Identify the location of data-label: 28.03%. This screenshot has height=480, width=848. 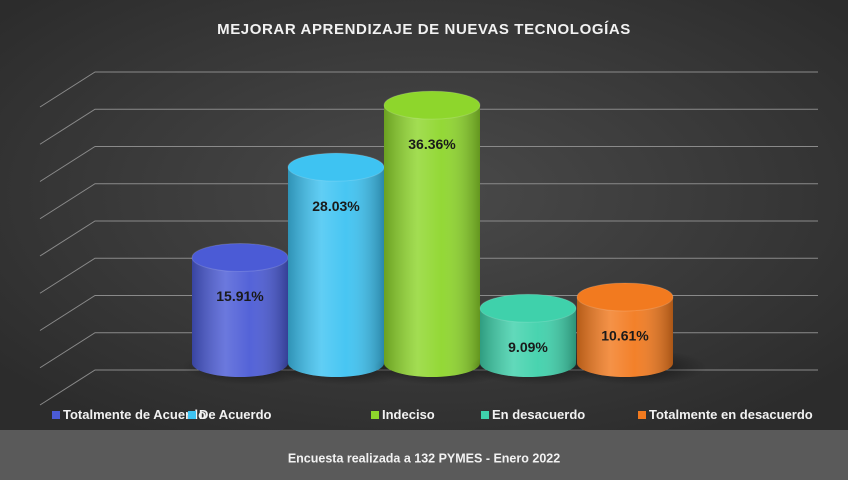
(336, 206).